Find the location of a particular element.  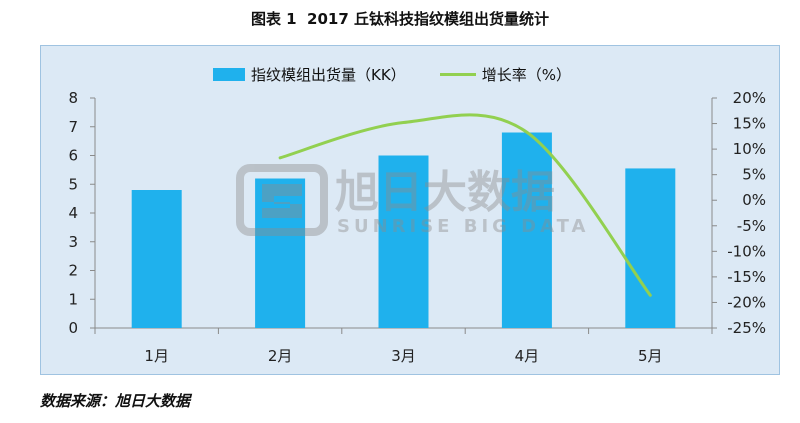

y-right-tick-label: 15% is located at coordinates (749, 124).